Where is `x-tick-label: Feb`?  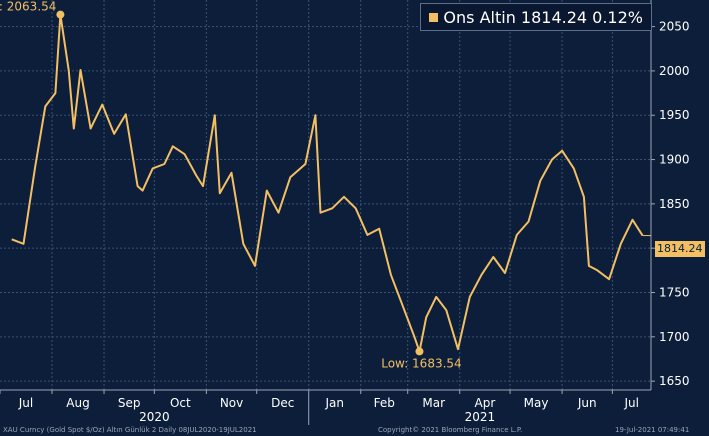
x-tick-label: Feb is located at coordinates (384, 403).